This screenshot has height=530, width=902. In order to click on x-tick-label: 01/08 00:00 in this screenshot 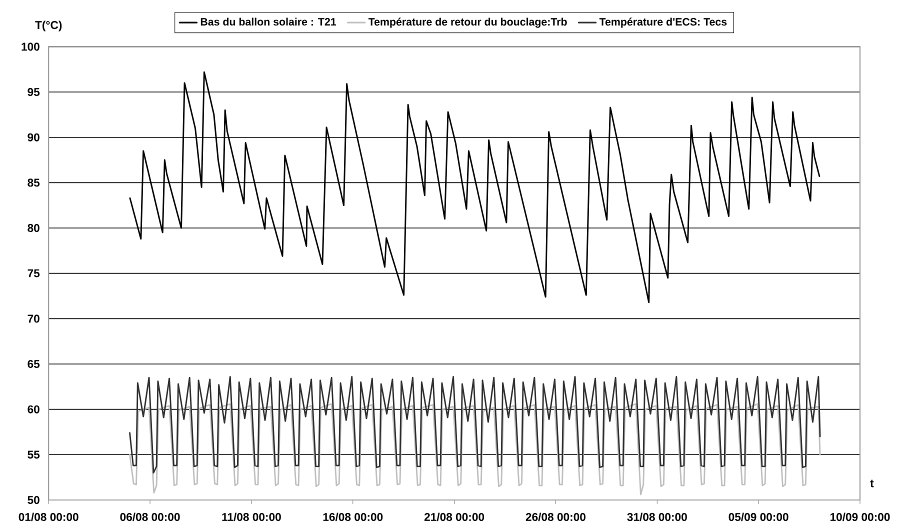, I will do `click(48, 517)`.